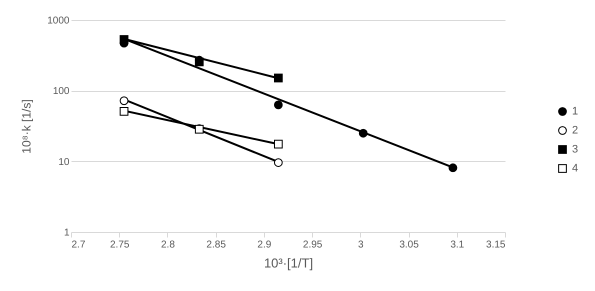 The image size is (595, 291). Describe the element at coordinates (457, 245) in the screenshot. I see `x-tick-label: 3.1` at that location.